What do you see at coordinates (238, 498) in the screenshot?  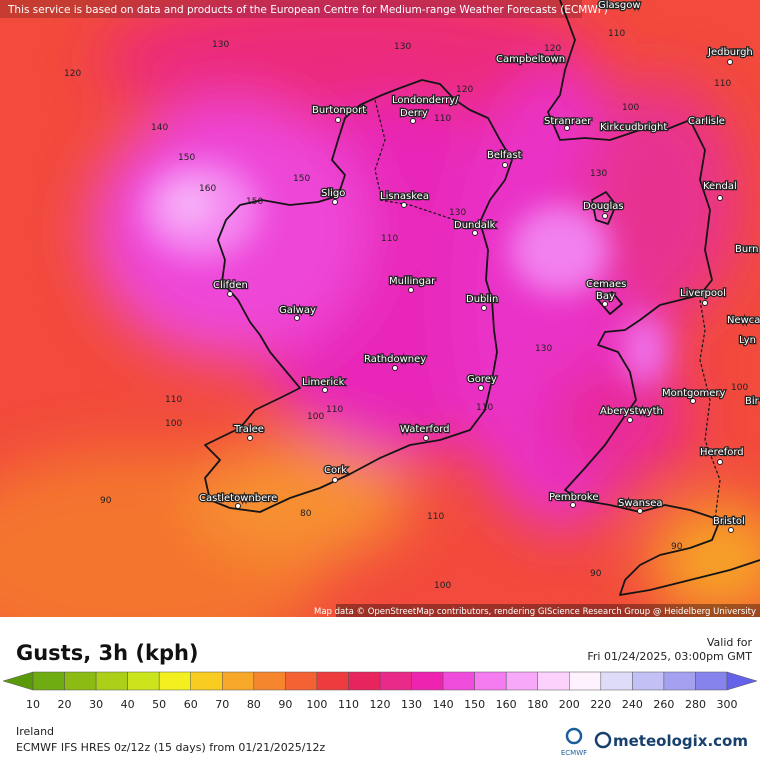 I see `city-label: Castletownbere` at bounding box center [238, 498].